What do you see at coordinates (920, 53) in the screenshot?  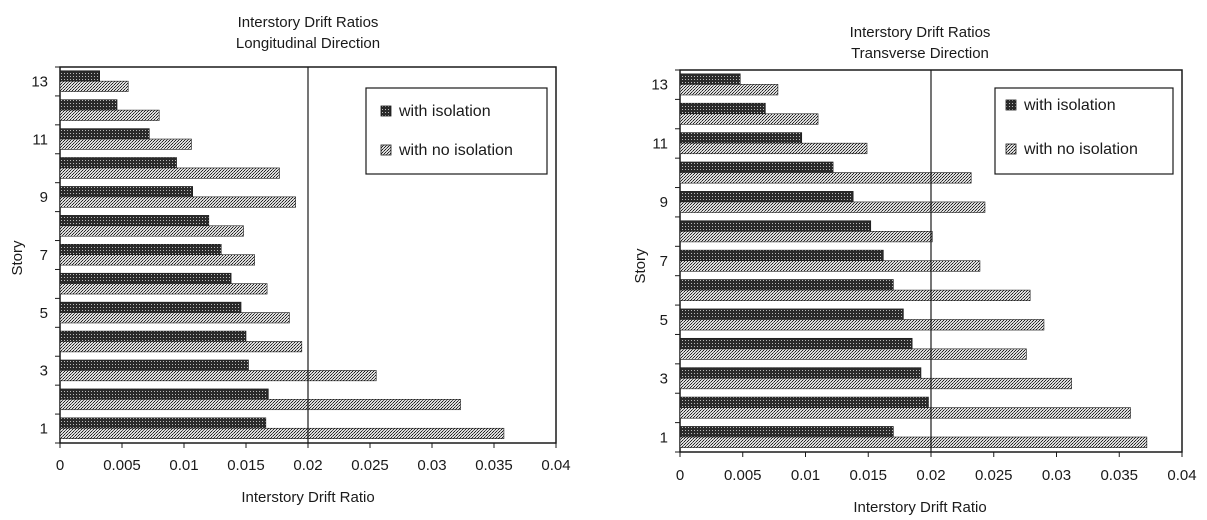 I see `chart-title-line-2: Transverse Direction` at bounding box center [920, 53].